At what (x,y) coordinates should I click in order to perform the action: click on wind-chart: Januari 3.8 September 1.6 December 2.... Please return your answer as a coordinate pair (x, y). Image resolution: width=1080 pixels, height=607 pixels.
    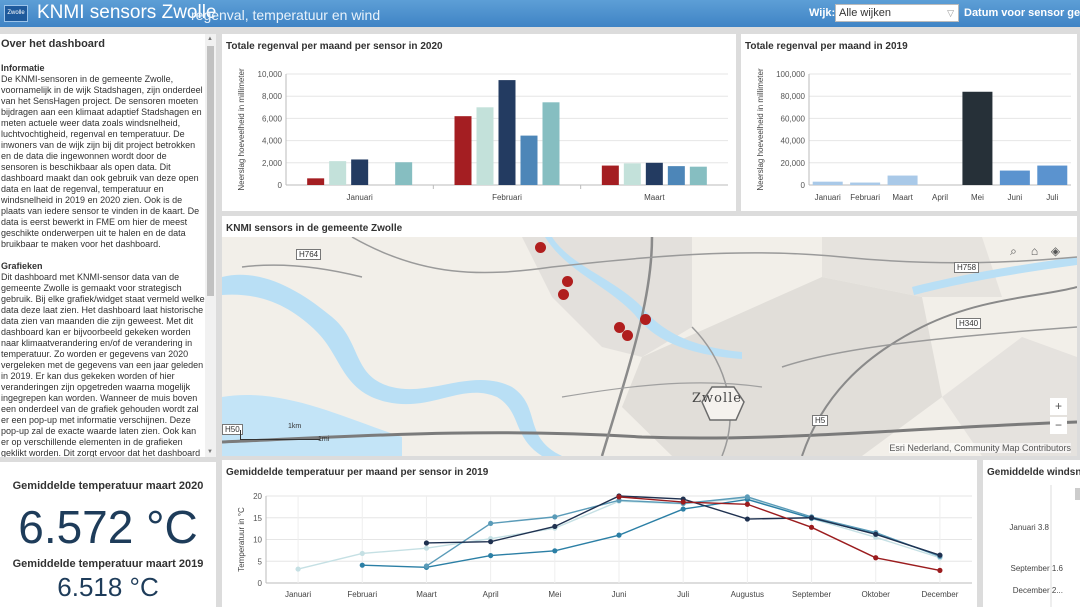
    Looking at the image, I should click on (1031, 533).